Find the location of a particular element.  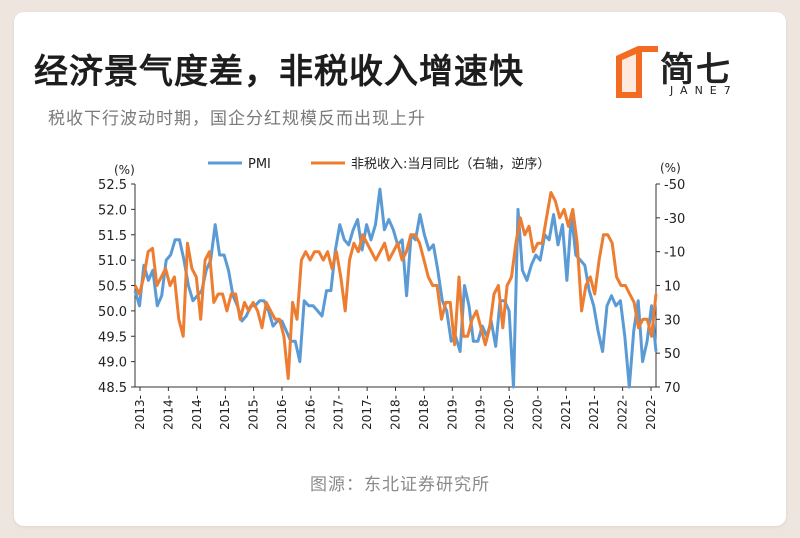

brand-logo: 简七 JANE7 is located at coordinates (687, 72).